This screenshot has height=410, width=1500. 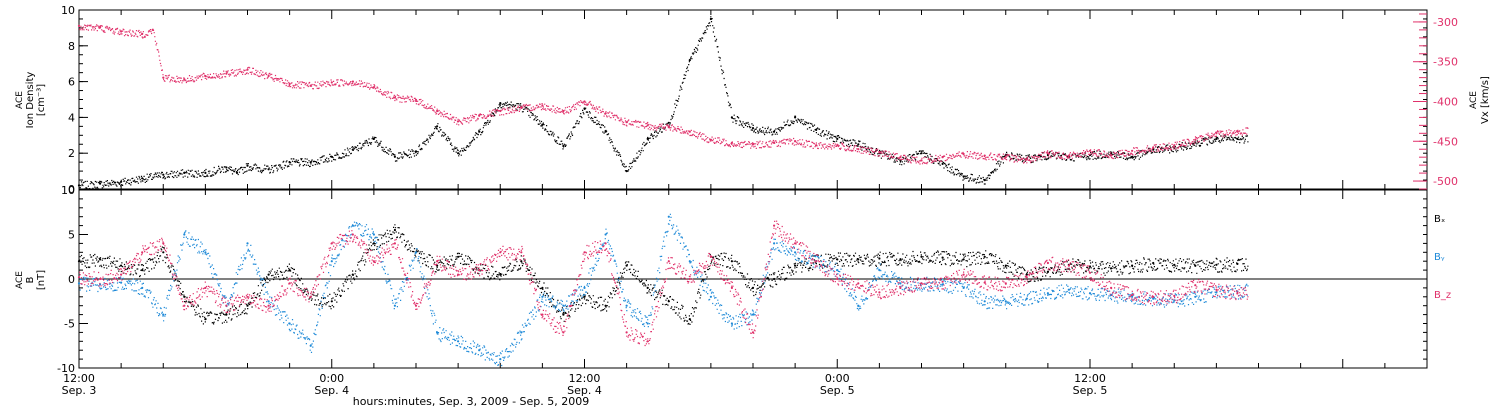 I want to click on panel1-ytick-label: 4, so click(x=71, y=117).